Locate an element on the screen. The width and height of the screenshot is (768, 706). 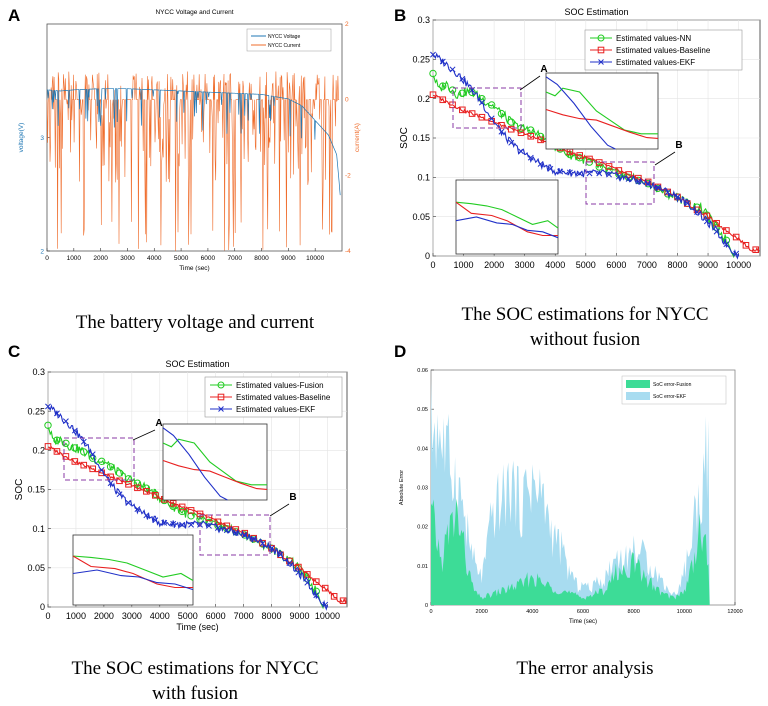
y-tick-label-A: 3 is located at coordinates (42, 138).